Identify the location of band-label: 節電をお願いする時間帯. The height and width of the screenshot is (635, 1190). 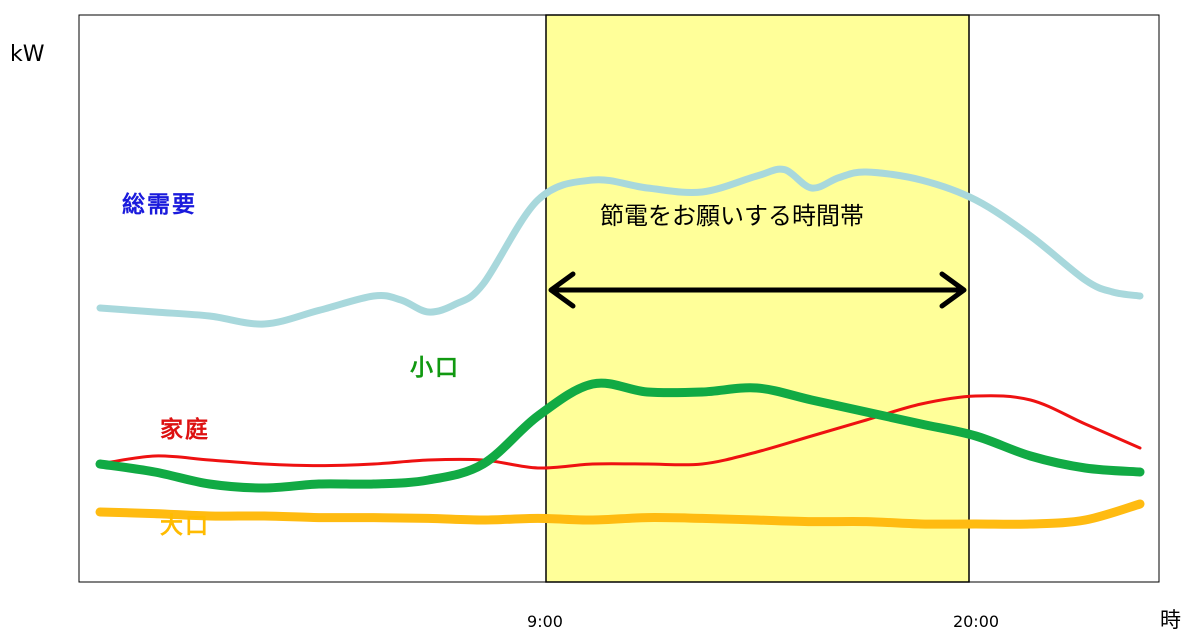
(732, 216).